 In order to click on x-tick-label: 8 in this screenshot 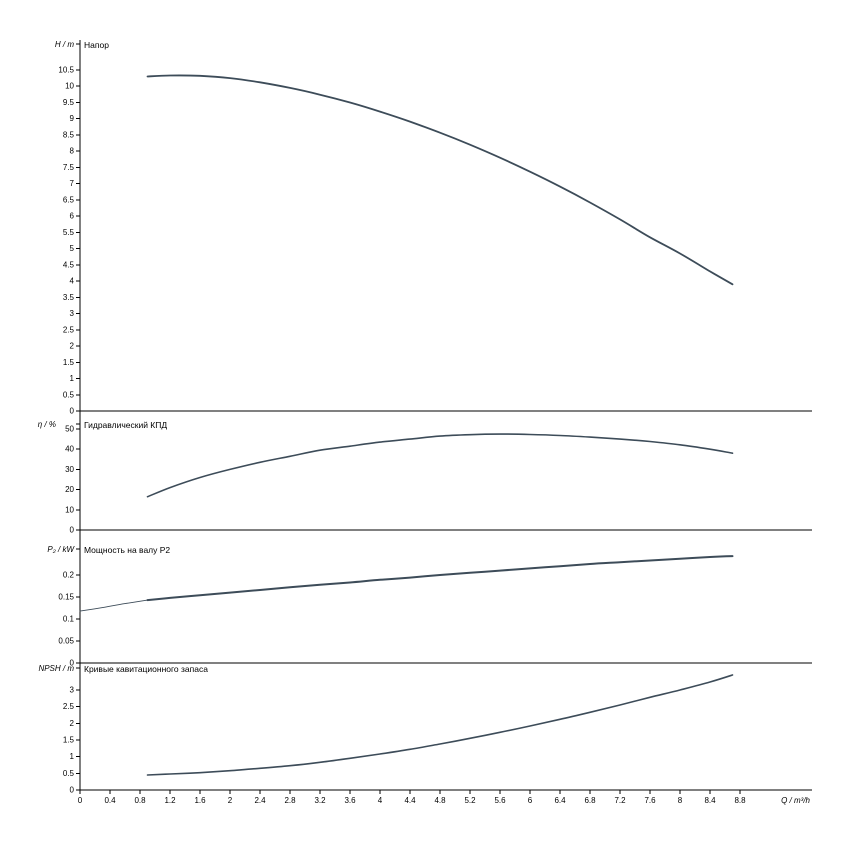, I will do `click(680, 800)`.